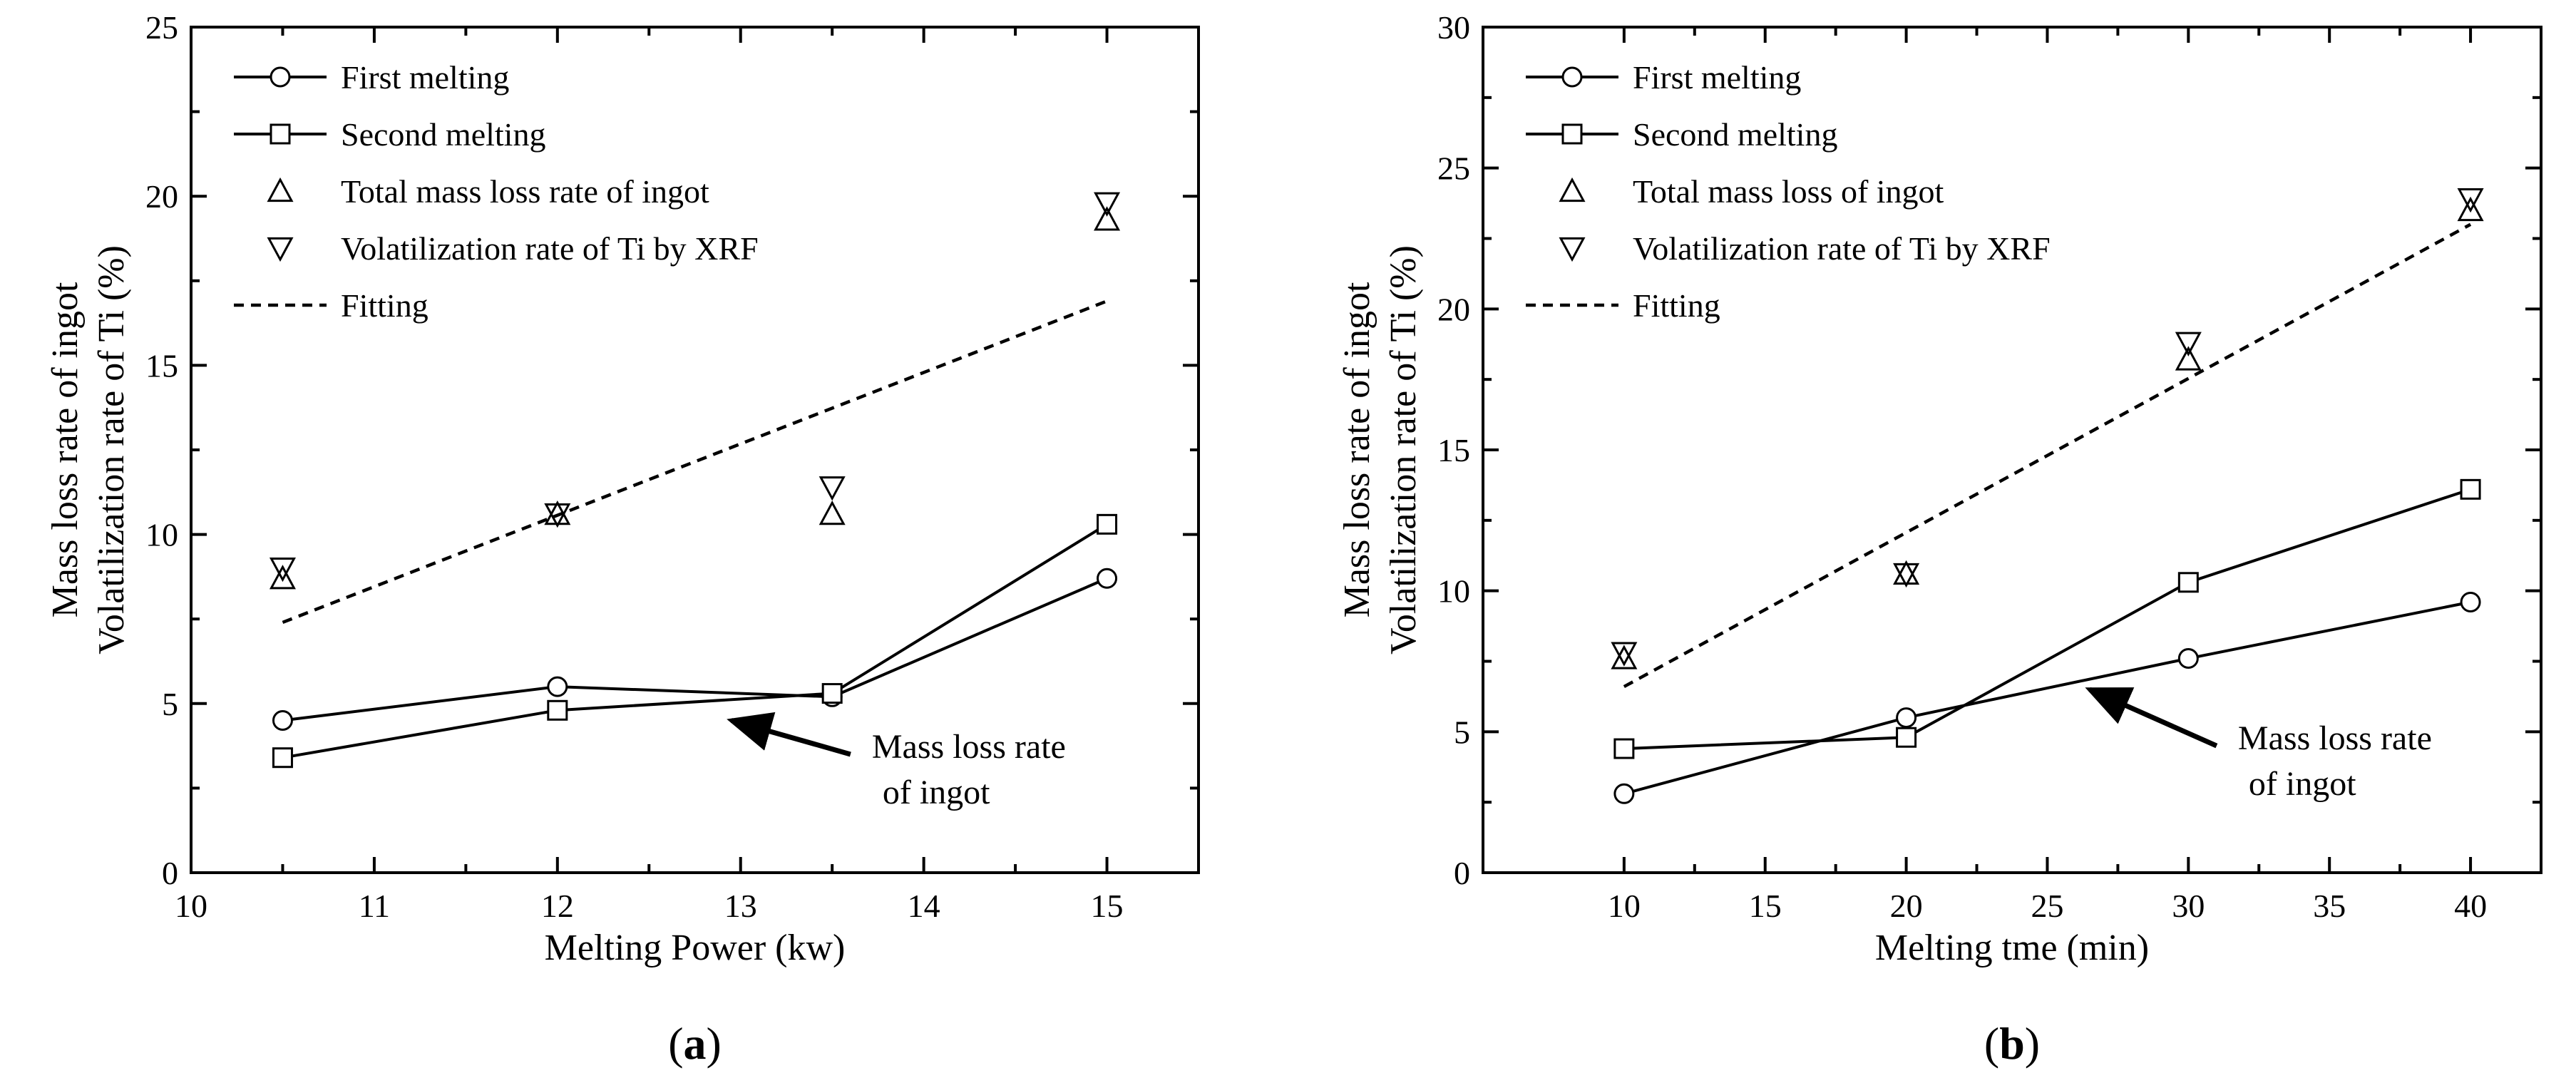 This screenshot has height=1083, width=2576. What do you see at coordinates (1906, 906) in the screenshot?
I see `x-tick-label: 20` at bounding box center [1906, 906].